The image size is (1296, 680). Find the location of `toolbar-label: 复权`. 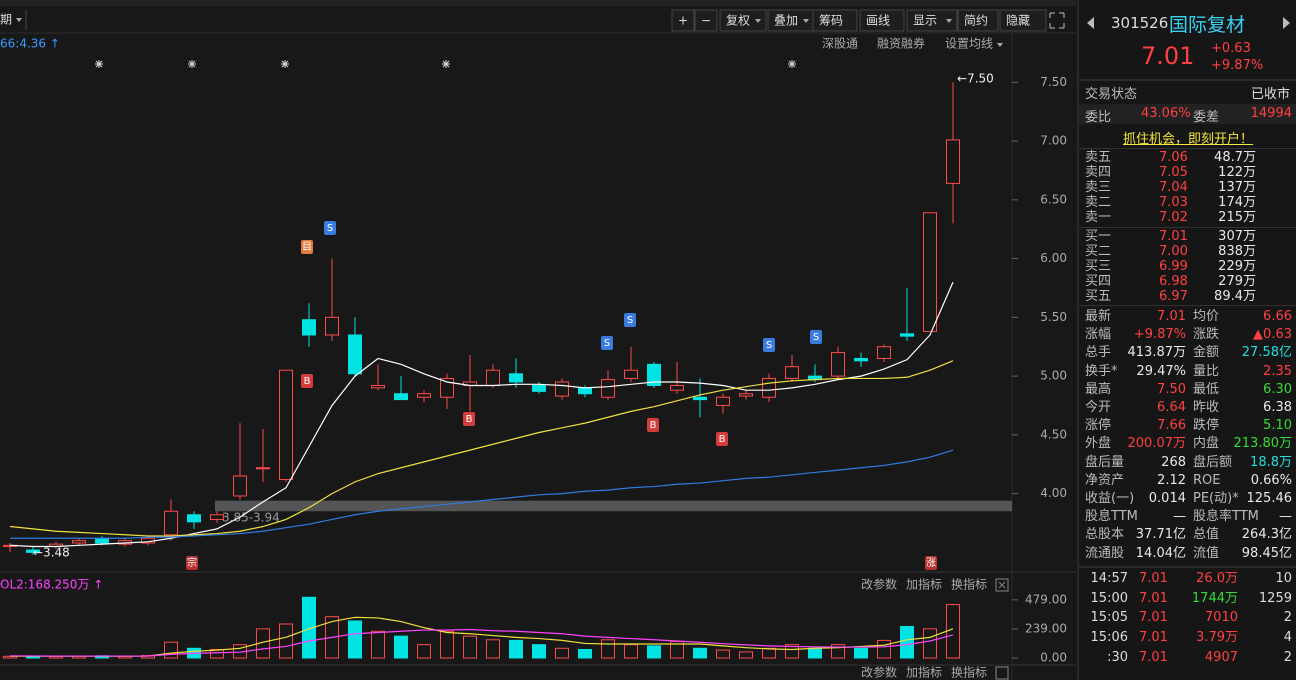

toolbar-label: 复权 is located at coordinates (738, 21).